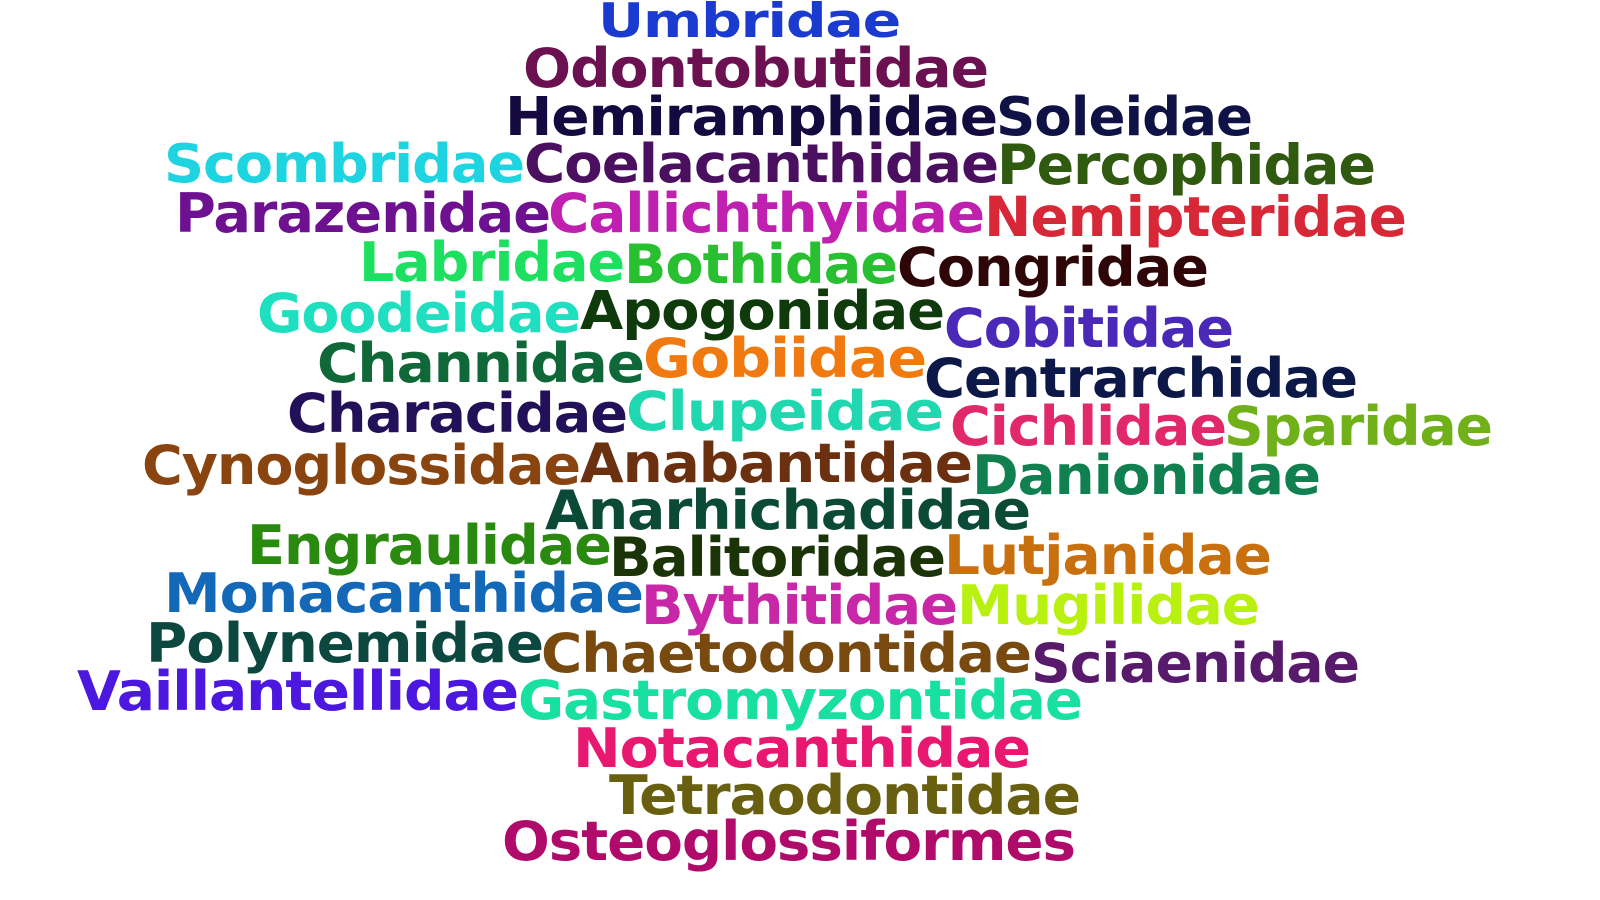 The width and height of the screenshot is (1600, 900). I want to click on word-scombridae: Scombridae, so click(344, 163).